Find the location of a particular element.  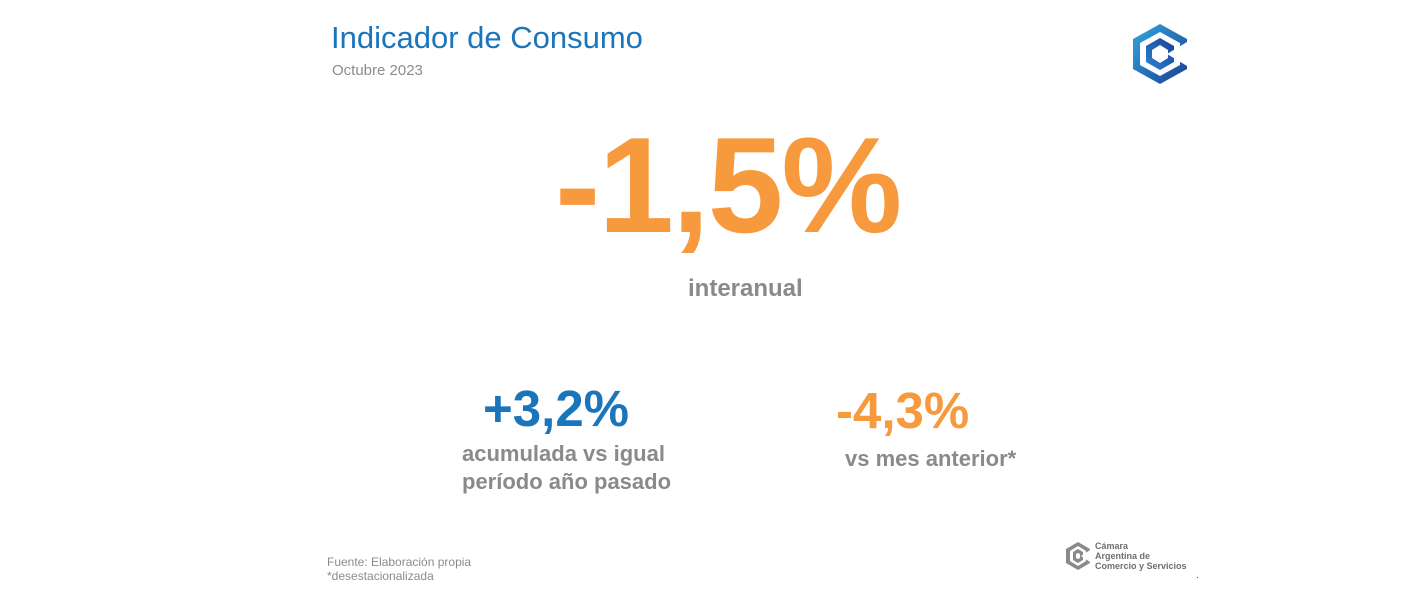

footer-note: *desestacionalizada is located at coordinates (380, 576).